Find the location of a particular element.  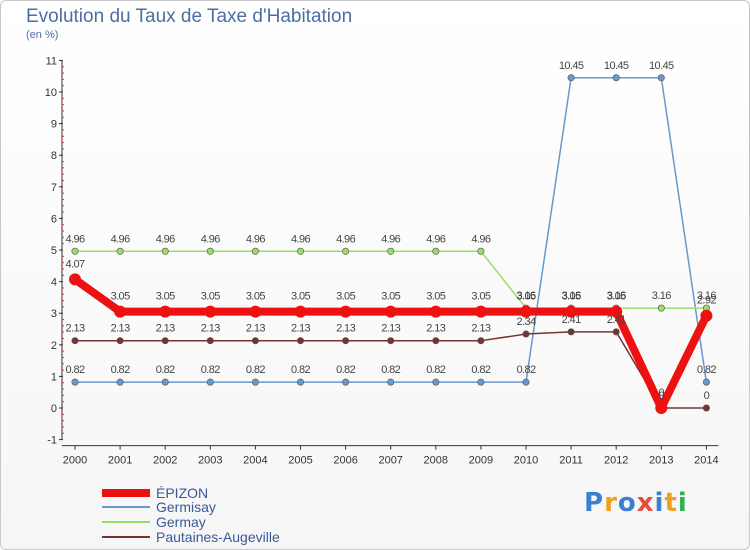

y-tick-label: 6 is located at coordinates (54, 219).